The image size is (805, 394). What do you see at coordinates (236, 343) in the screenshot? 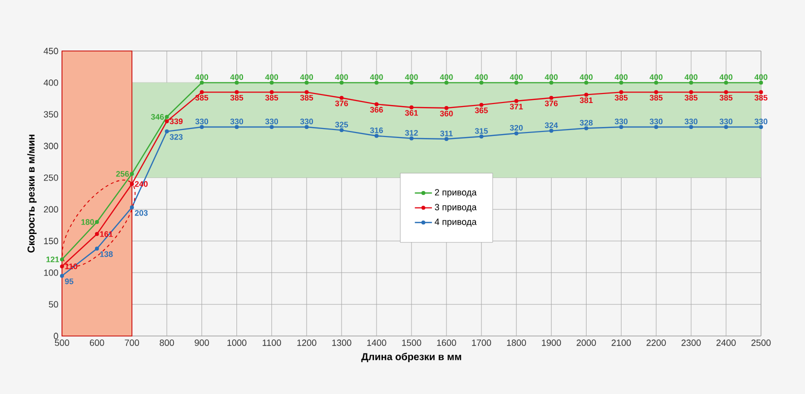
I see `x-tick-label: 1000` at bounding box center [236, 343].